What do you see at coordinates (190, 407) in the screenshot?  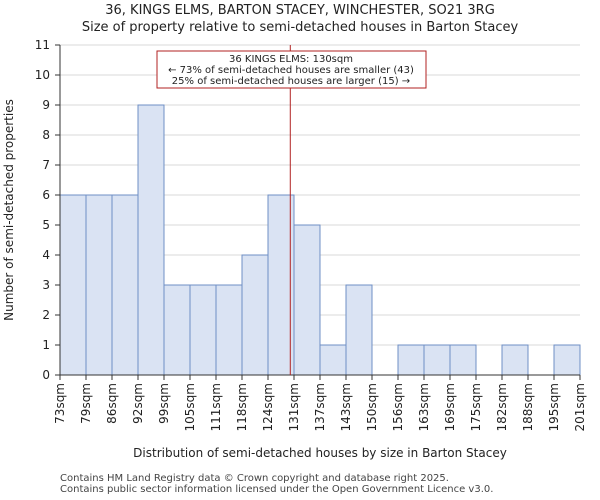 I see `x-tick-label: 105sqm` at bounding box center [190, 407].